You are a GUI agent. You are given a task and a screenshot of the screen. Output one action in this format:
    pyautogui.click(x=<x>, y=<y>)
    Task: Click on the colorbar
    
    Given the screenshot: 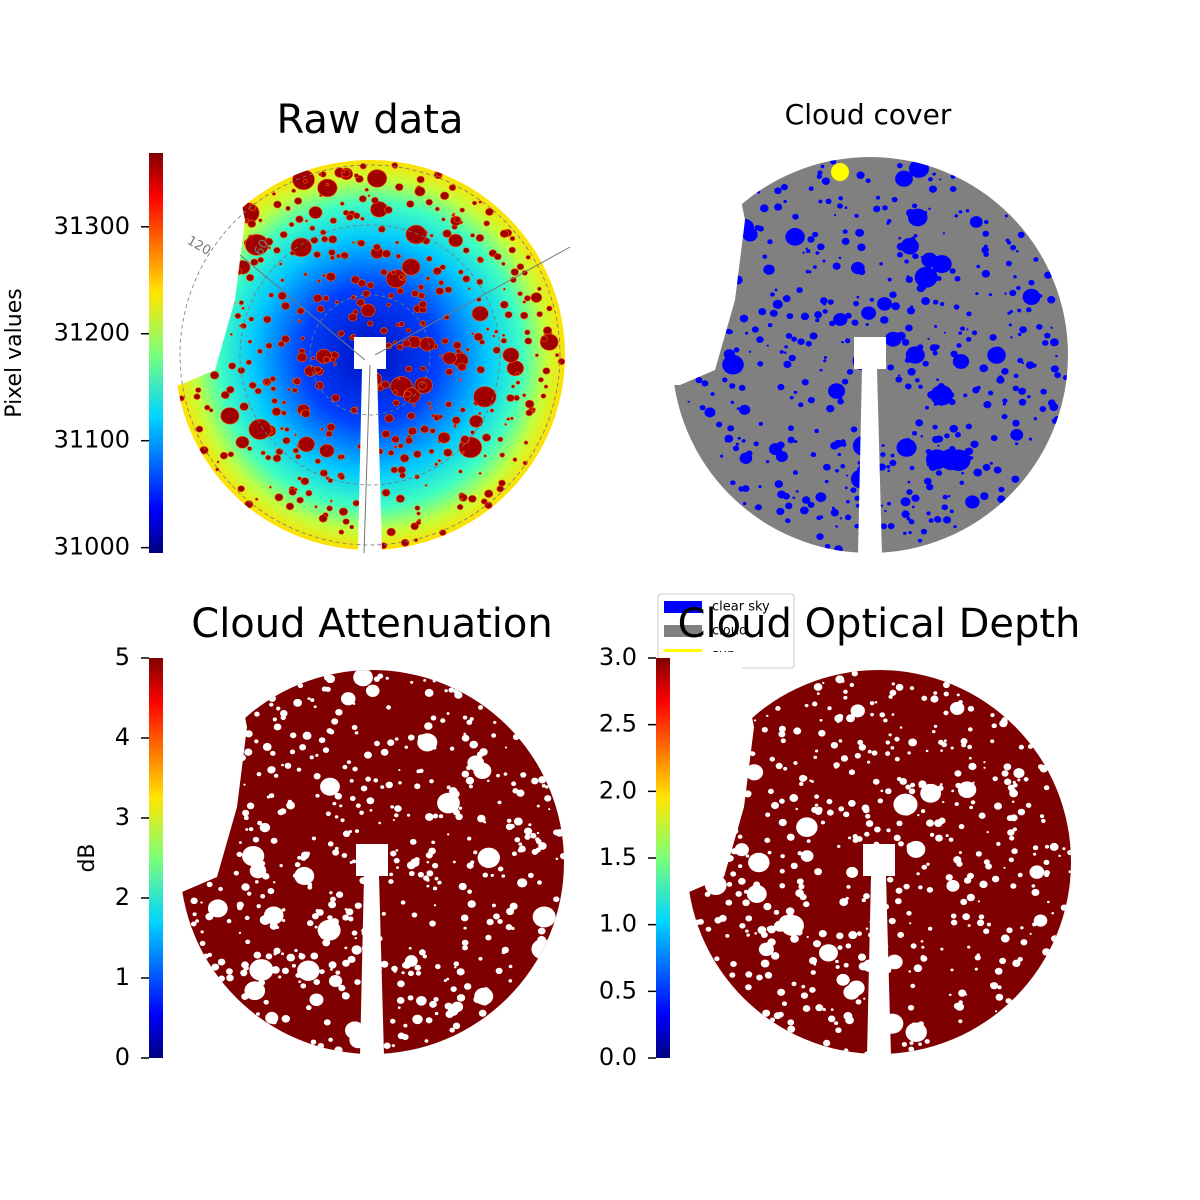 What is the action you would take?
    pyautogui.click(x=156, y=858)
    